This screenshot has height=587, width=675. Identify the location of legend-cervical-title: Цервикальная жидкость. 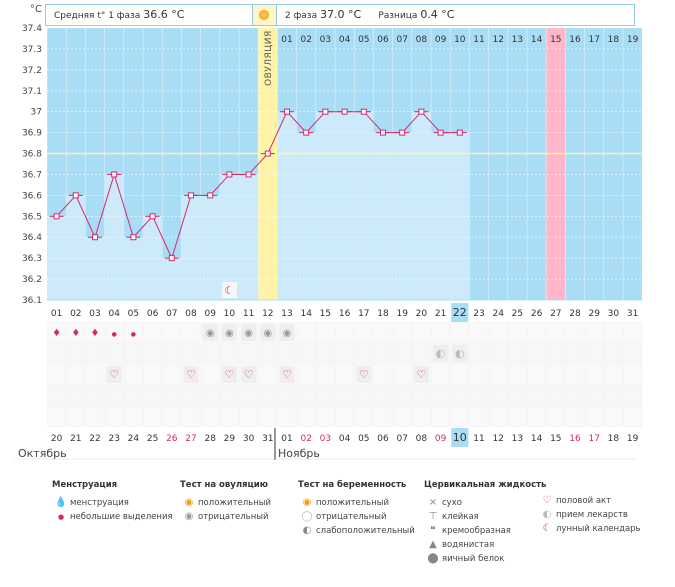
(485, 485).